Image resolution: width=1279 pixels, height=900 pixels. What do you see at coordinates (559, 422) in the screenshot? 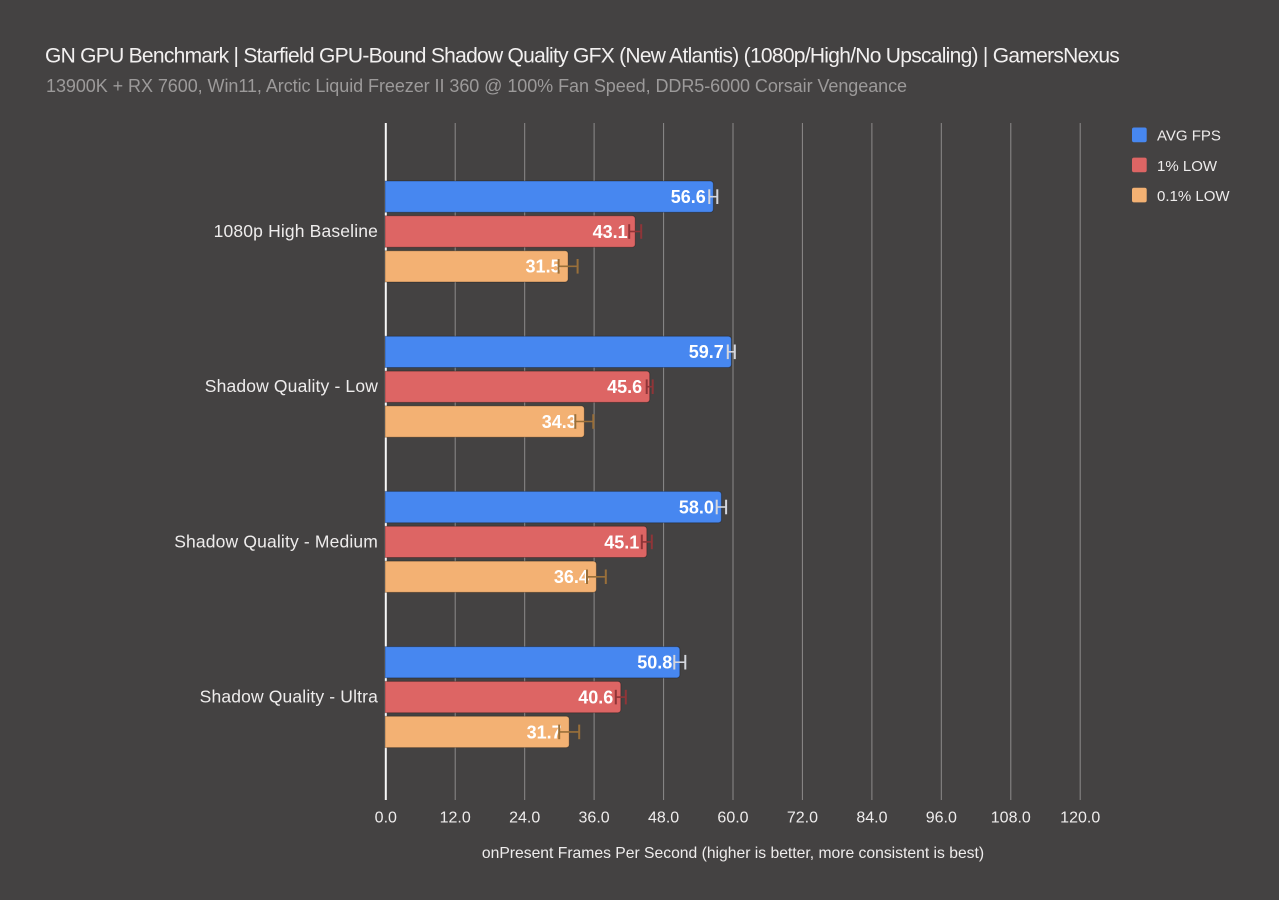
I see `svg-text: 34.3` at bounding box center [559, 422].